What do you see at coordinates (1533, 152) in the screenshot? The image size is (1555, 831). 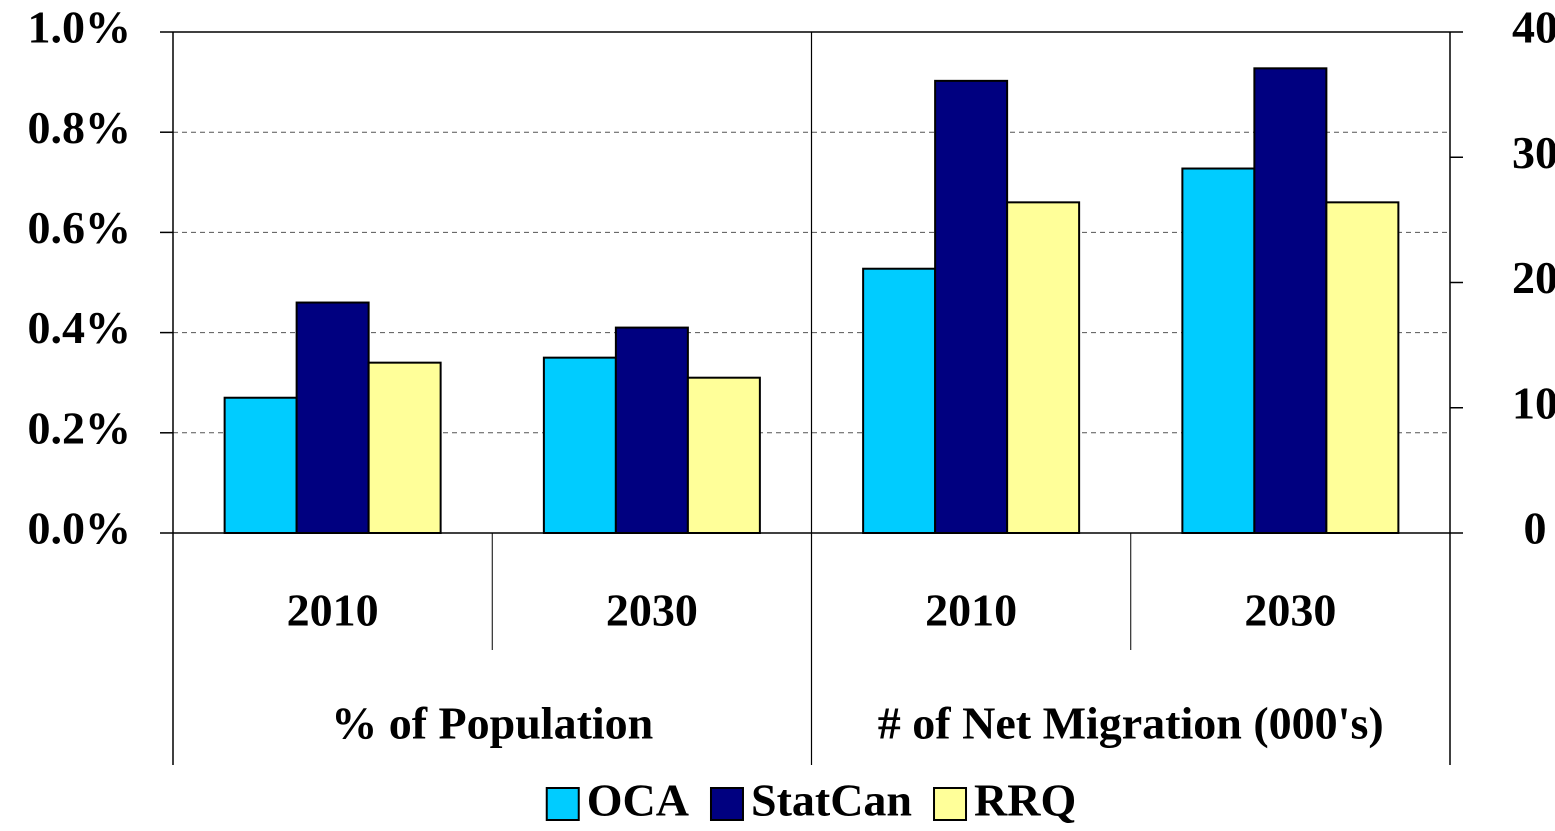 I see `y2-tick-label: 30` at bounding box center [1533, 152].